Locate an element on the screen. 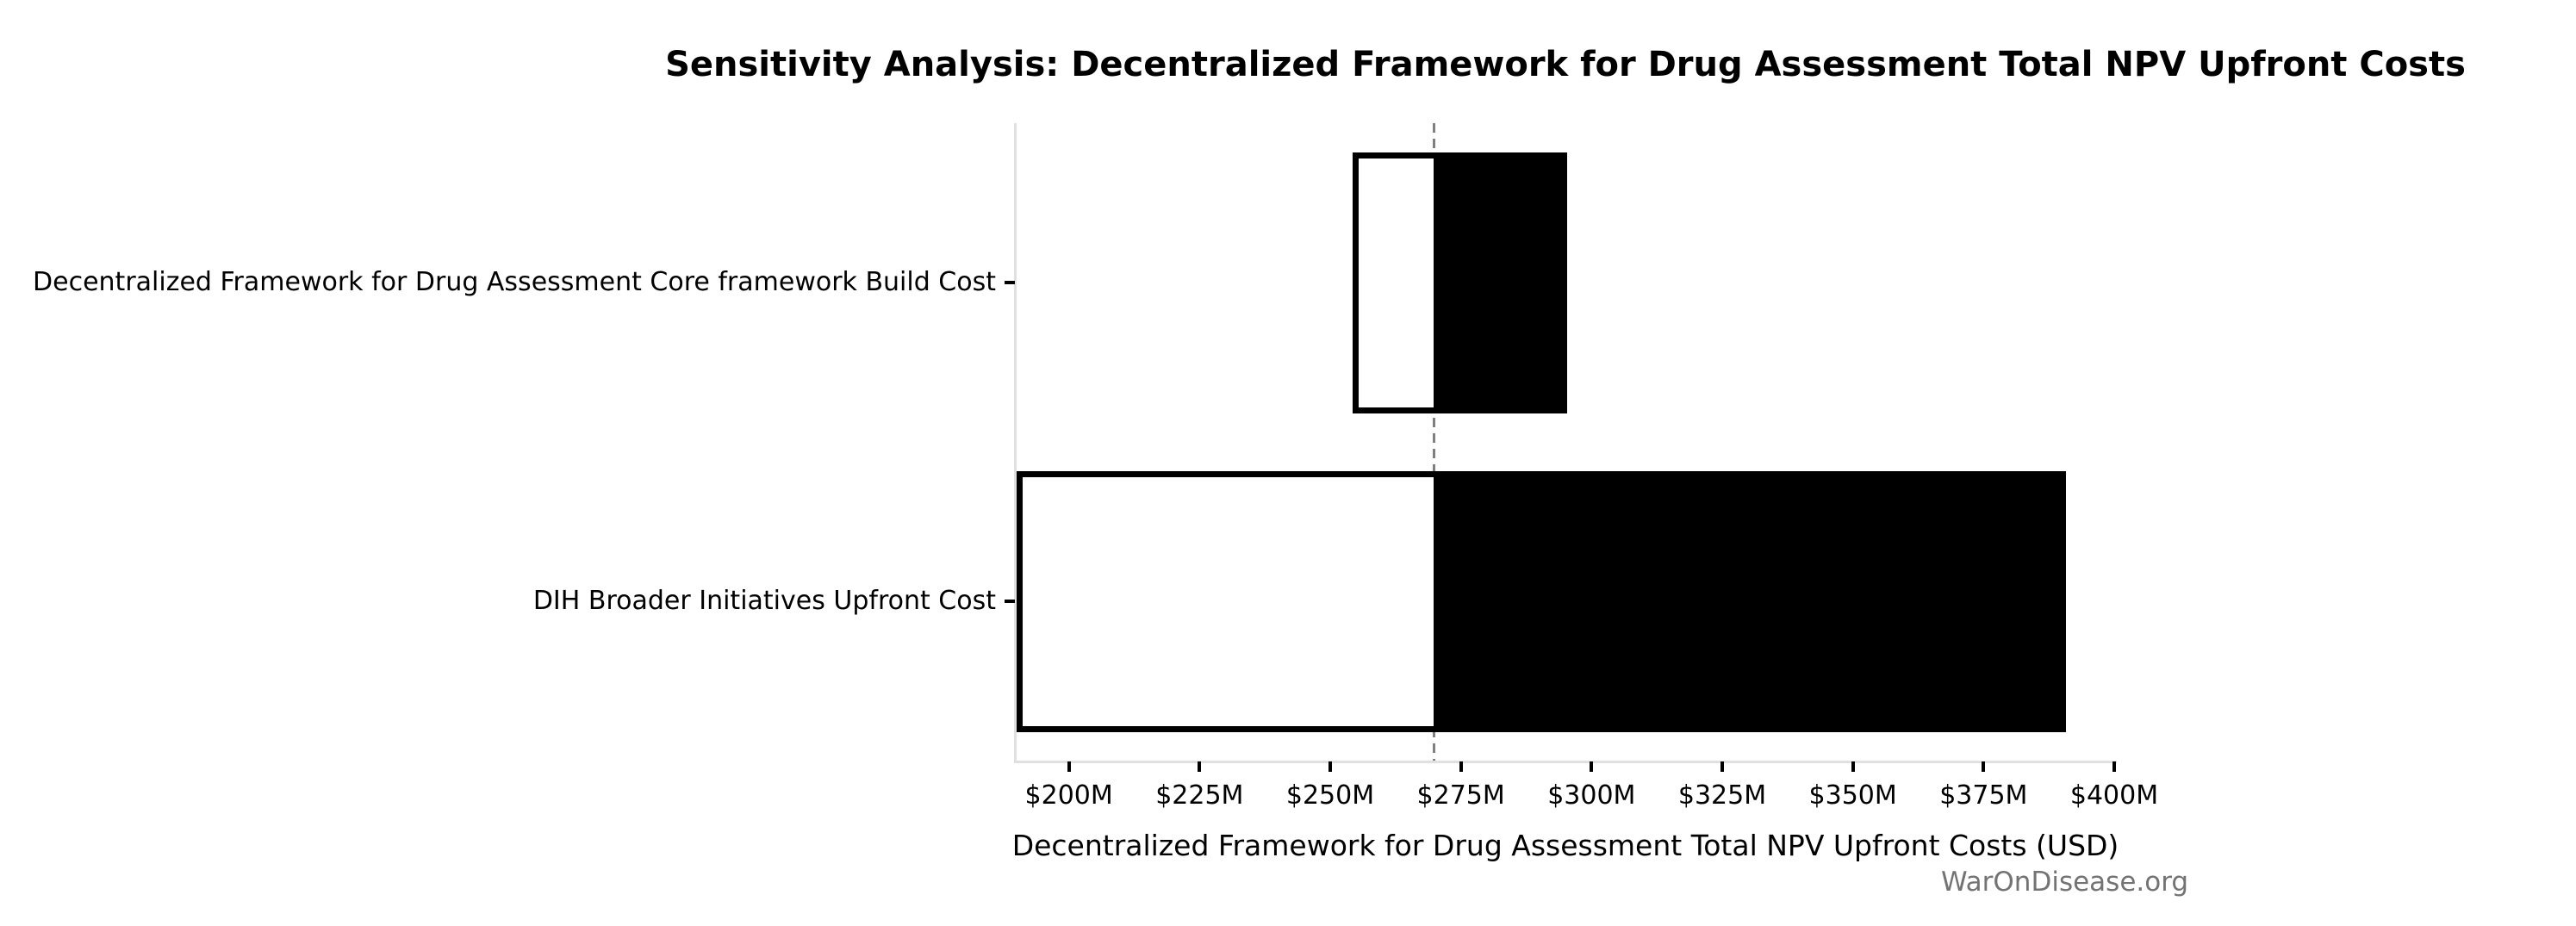 The image size is (2576, 926). x-tick-label: $350M is located at coordinates (1853, 795).